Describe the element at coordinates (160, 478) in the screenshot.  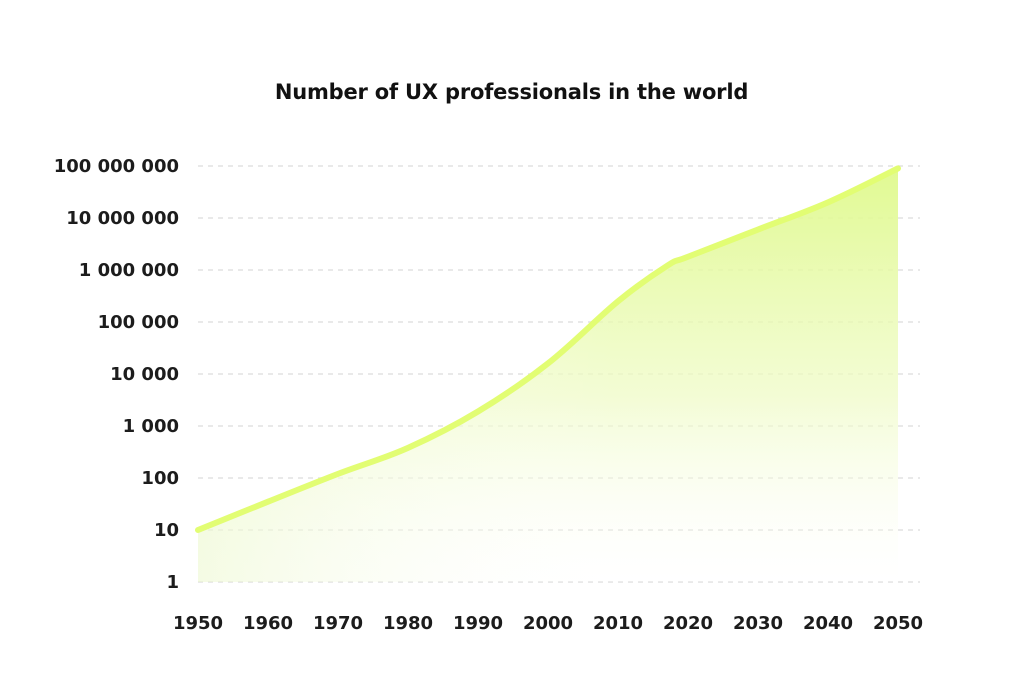
I see `y-tick-label: 100` at that location.